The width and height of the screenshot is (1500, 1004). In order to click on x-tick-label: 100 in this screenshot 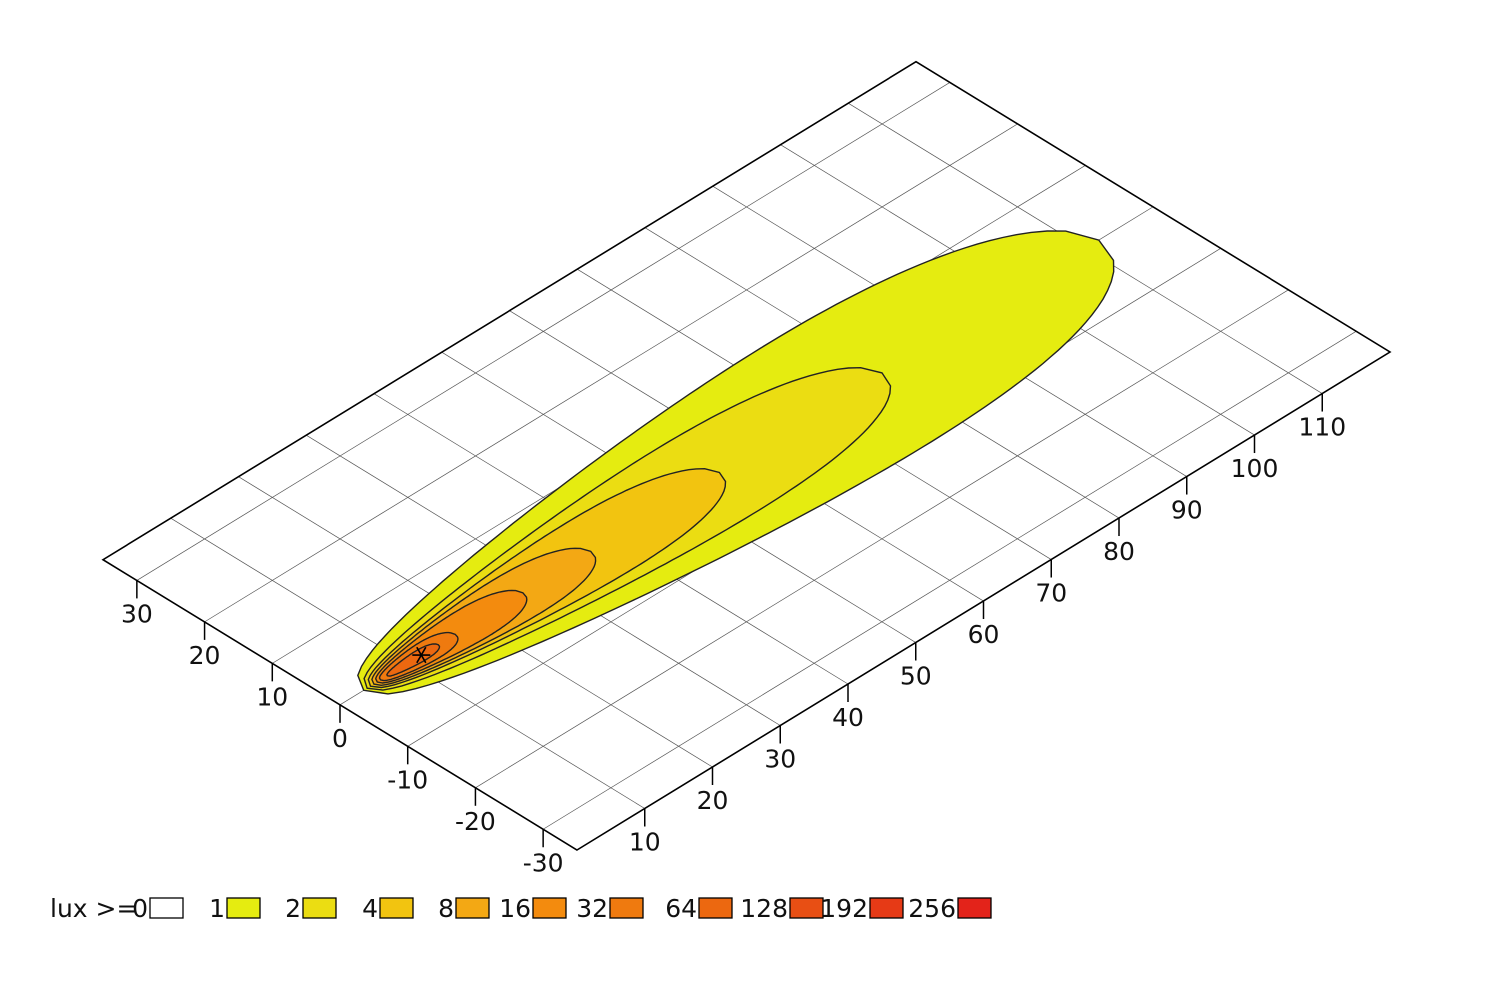, I will do `click(1255, 468)`.